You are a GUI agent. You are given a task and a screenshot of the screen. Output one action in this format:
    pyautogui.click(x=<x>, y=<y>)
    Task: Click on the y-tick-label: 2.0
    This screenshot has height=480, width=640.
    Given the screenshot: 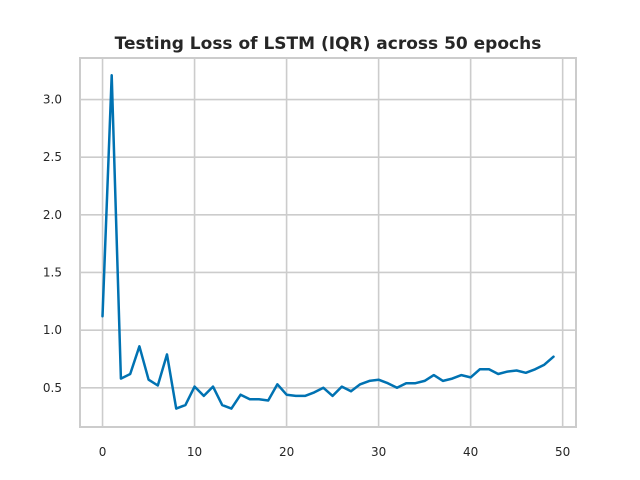 What is the action you would take?
    pyautogui.click(x=52, y=215)
    